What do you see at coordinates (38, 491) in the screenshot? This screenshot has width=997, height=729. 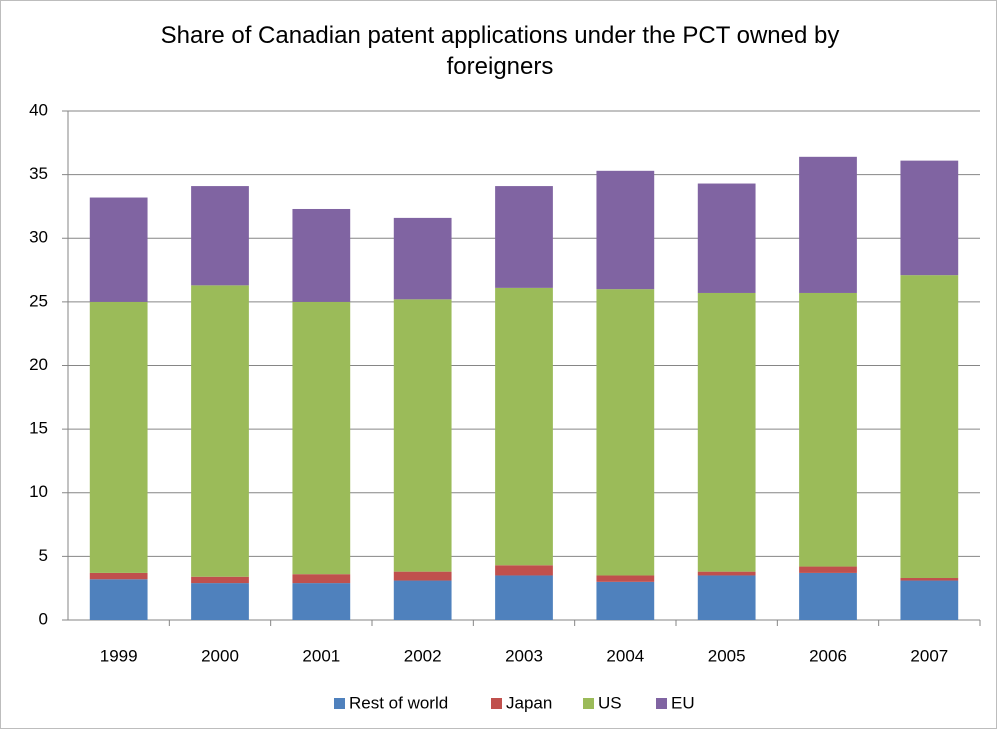 I see `y-tick-label: 10` at bounding box center [38, 491].